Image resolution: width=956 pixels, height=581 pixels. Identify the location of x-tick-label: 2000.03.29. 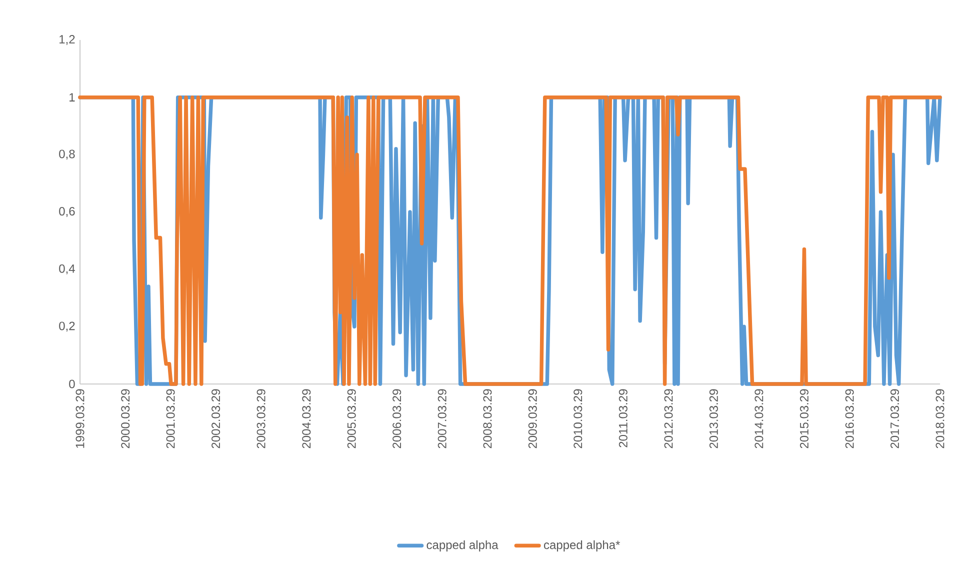
(125, 418).